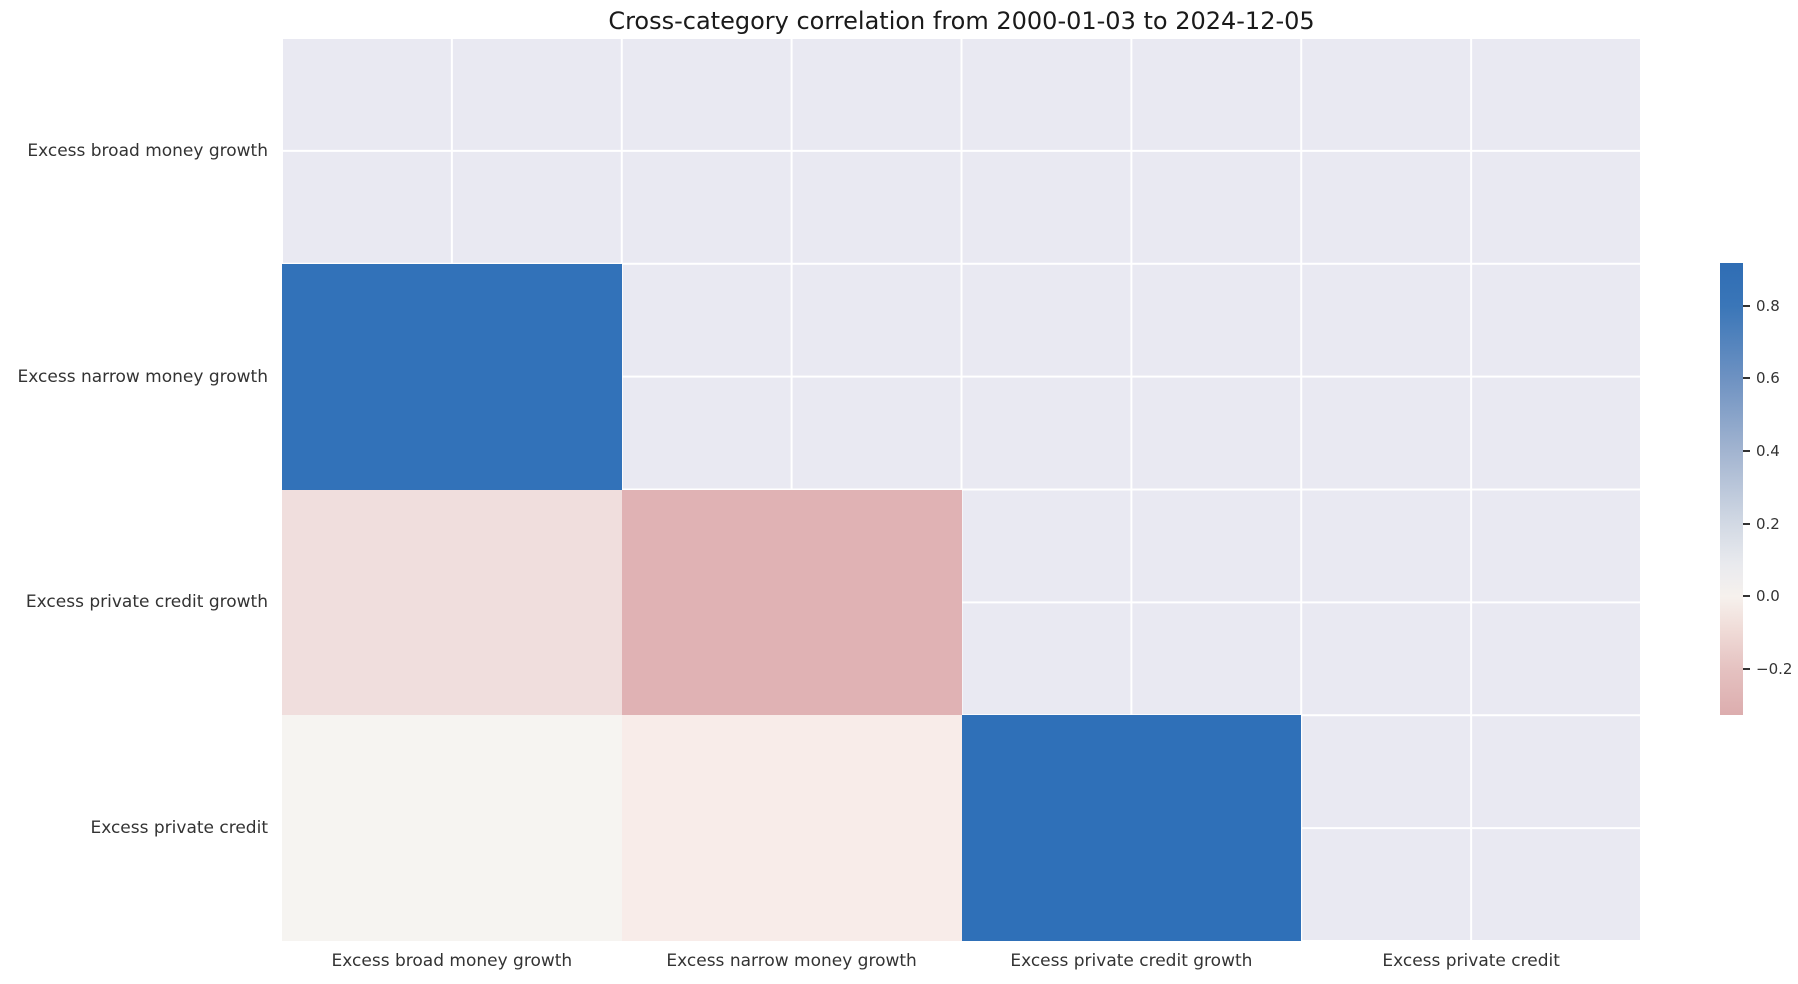  Describe the element at coordinates (1471, 961) in the screenshot. I see `x-tick-label: Excess private credit` at that location.